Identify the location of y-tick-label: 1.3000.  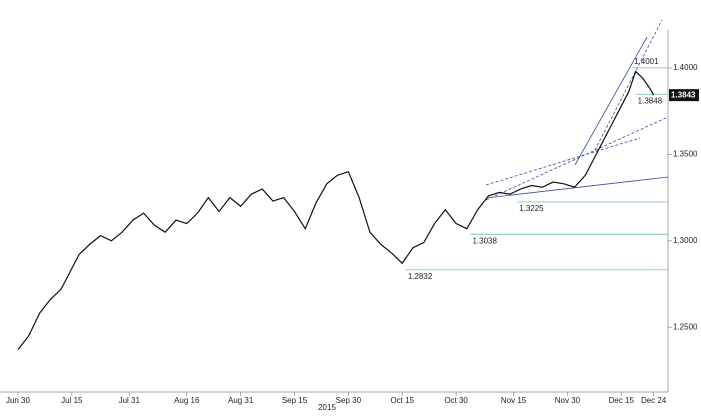
(685, 240).